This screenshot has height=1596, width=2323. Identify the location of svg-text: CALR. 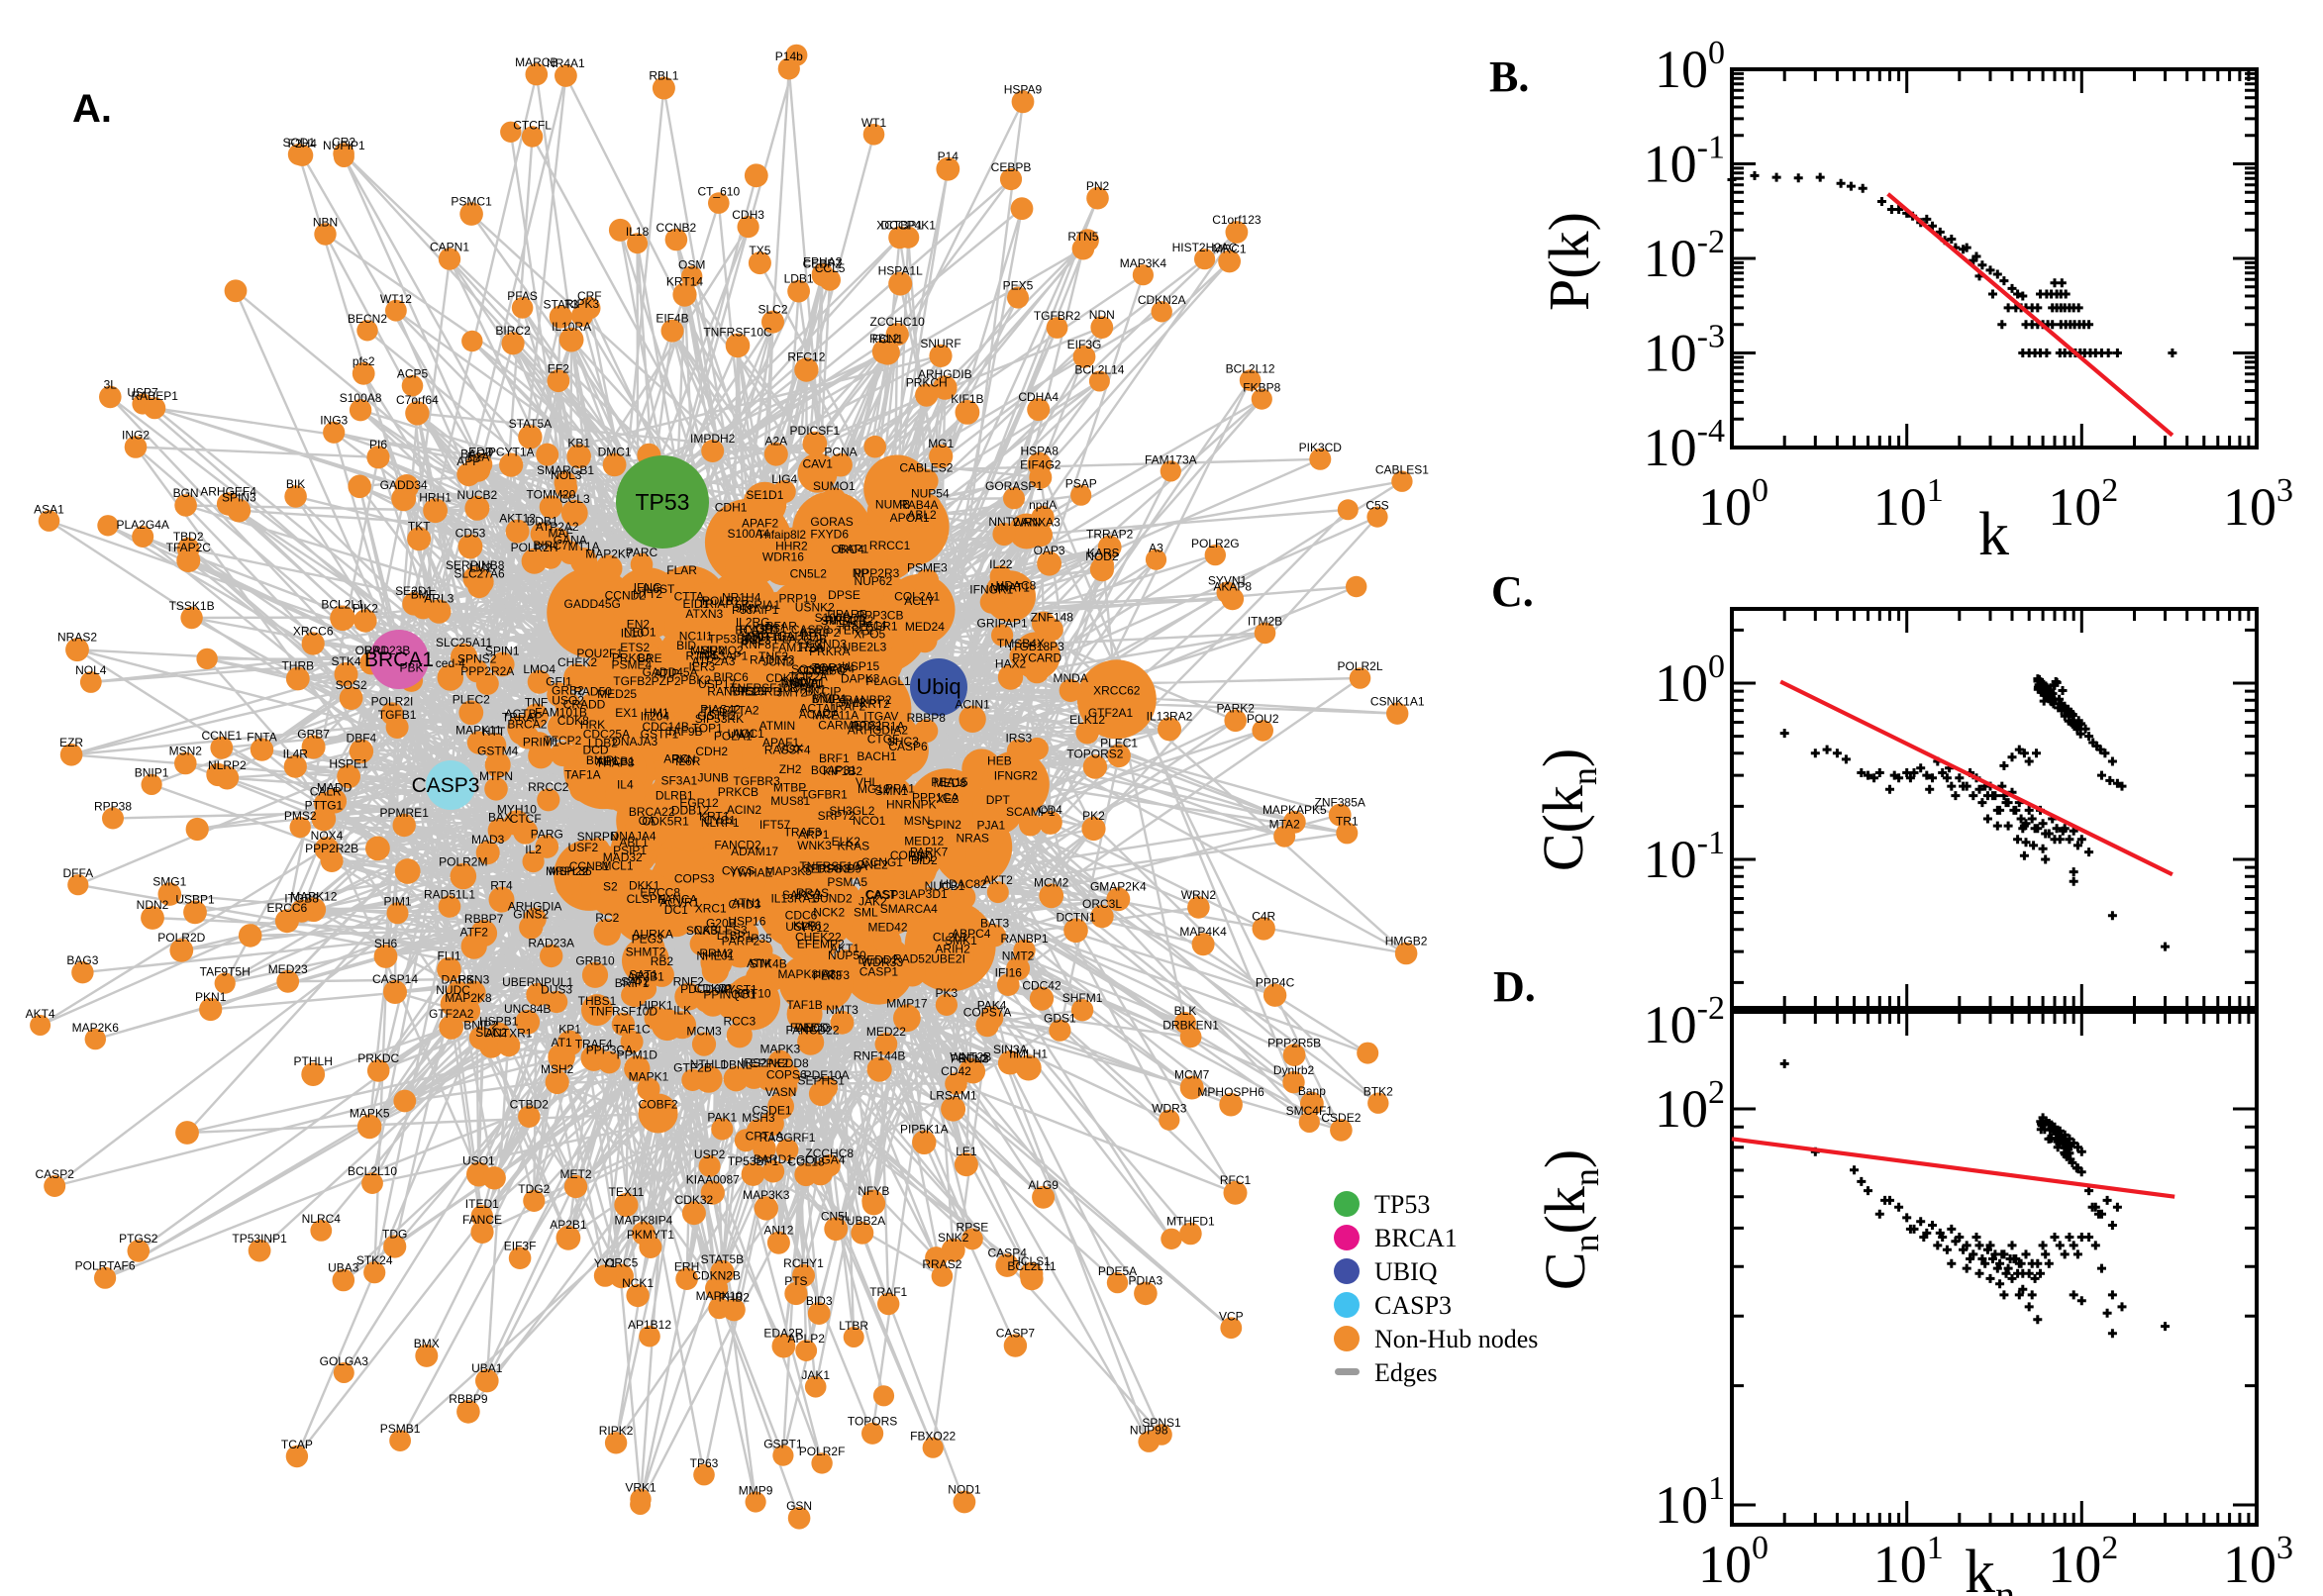
(326, 791).